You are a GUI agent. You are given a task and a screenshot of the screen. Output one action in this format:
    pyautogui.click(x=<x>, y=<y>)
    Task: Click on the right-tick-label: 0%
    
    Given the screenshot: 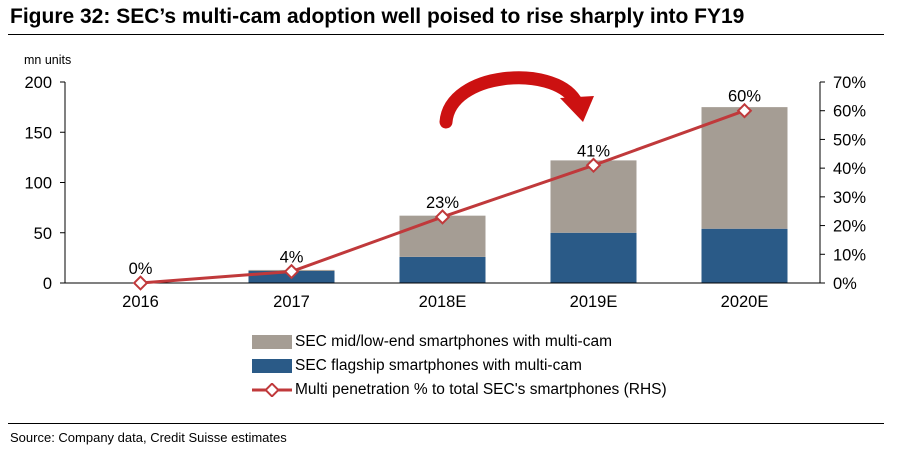 What is the action you would take?
    pyautogui.click(x=845, y=284)
    